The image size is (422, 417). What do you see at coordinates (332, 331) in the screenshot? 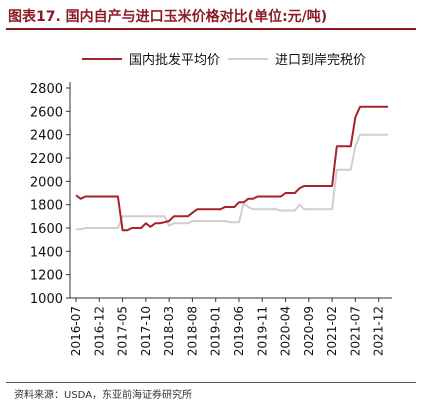
I see `x-tick-label: 2021-02` at bounding box center [332, 331].